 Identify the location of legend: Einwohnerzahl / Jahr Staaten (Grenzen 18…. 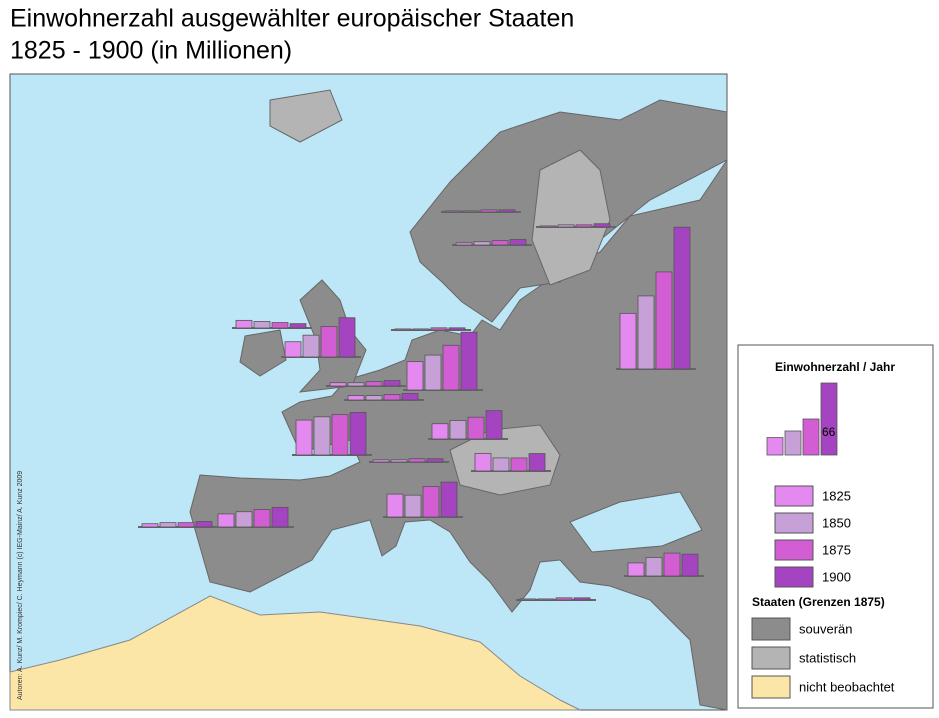
(835, 526).